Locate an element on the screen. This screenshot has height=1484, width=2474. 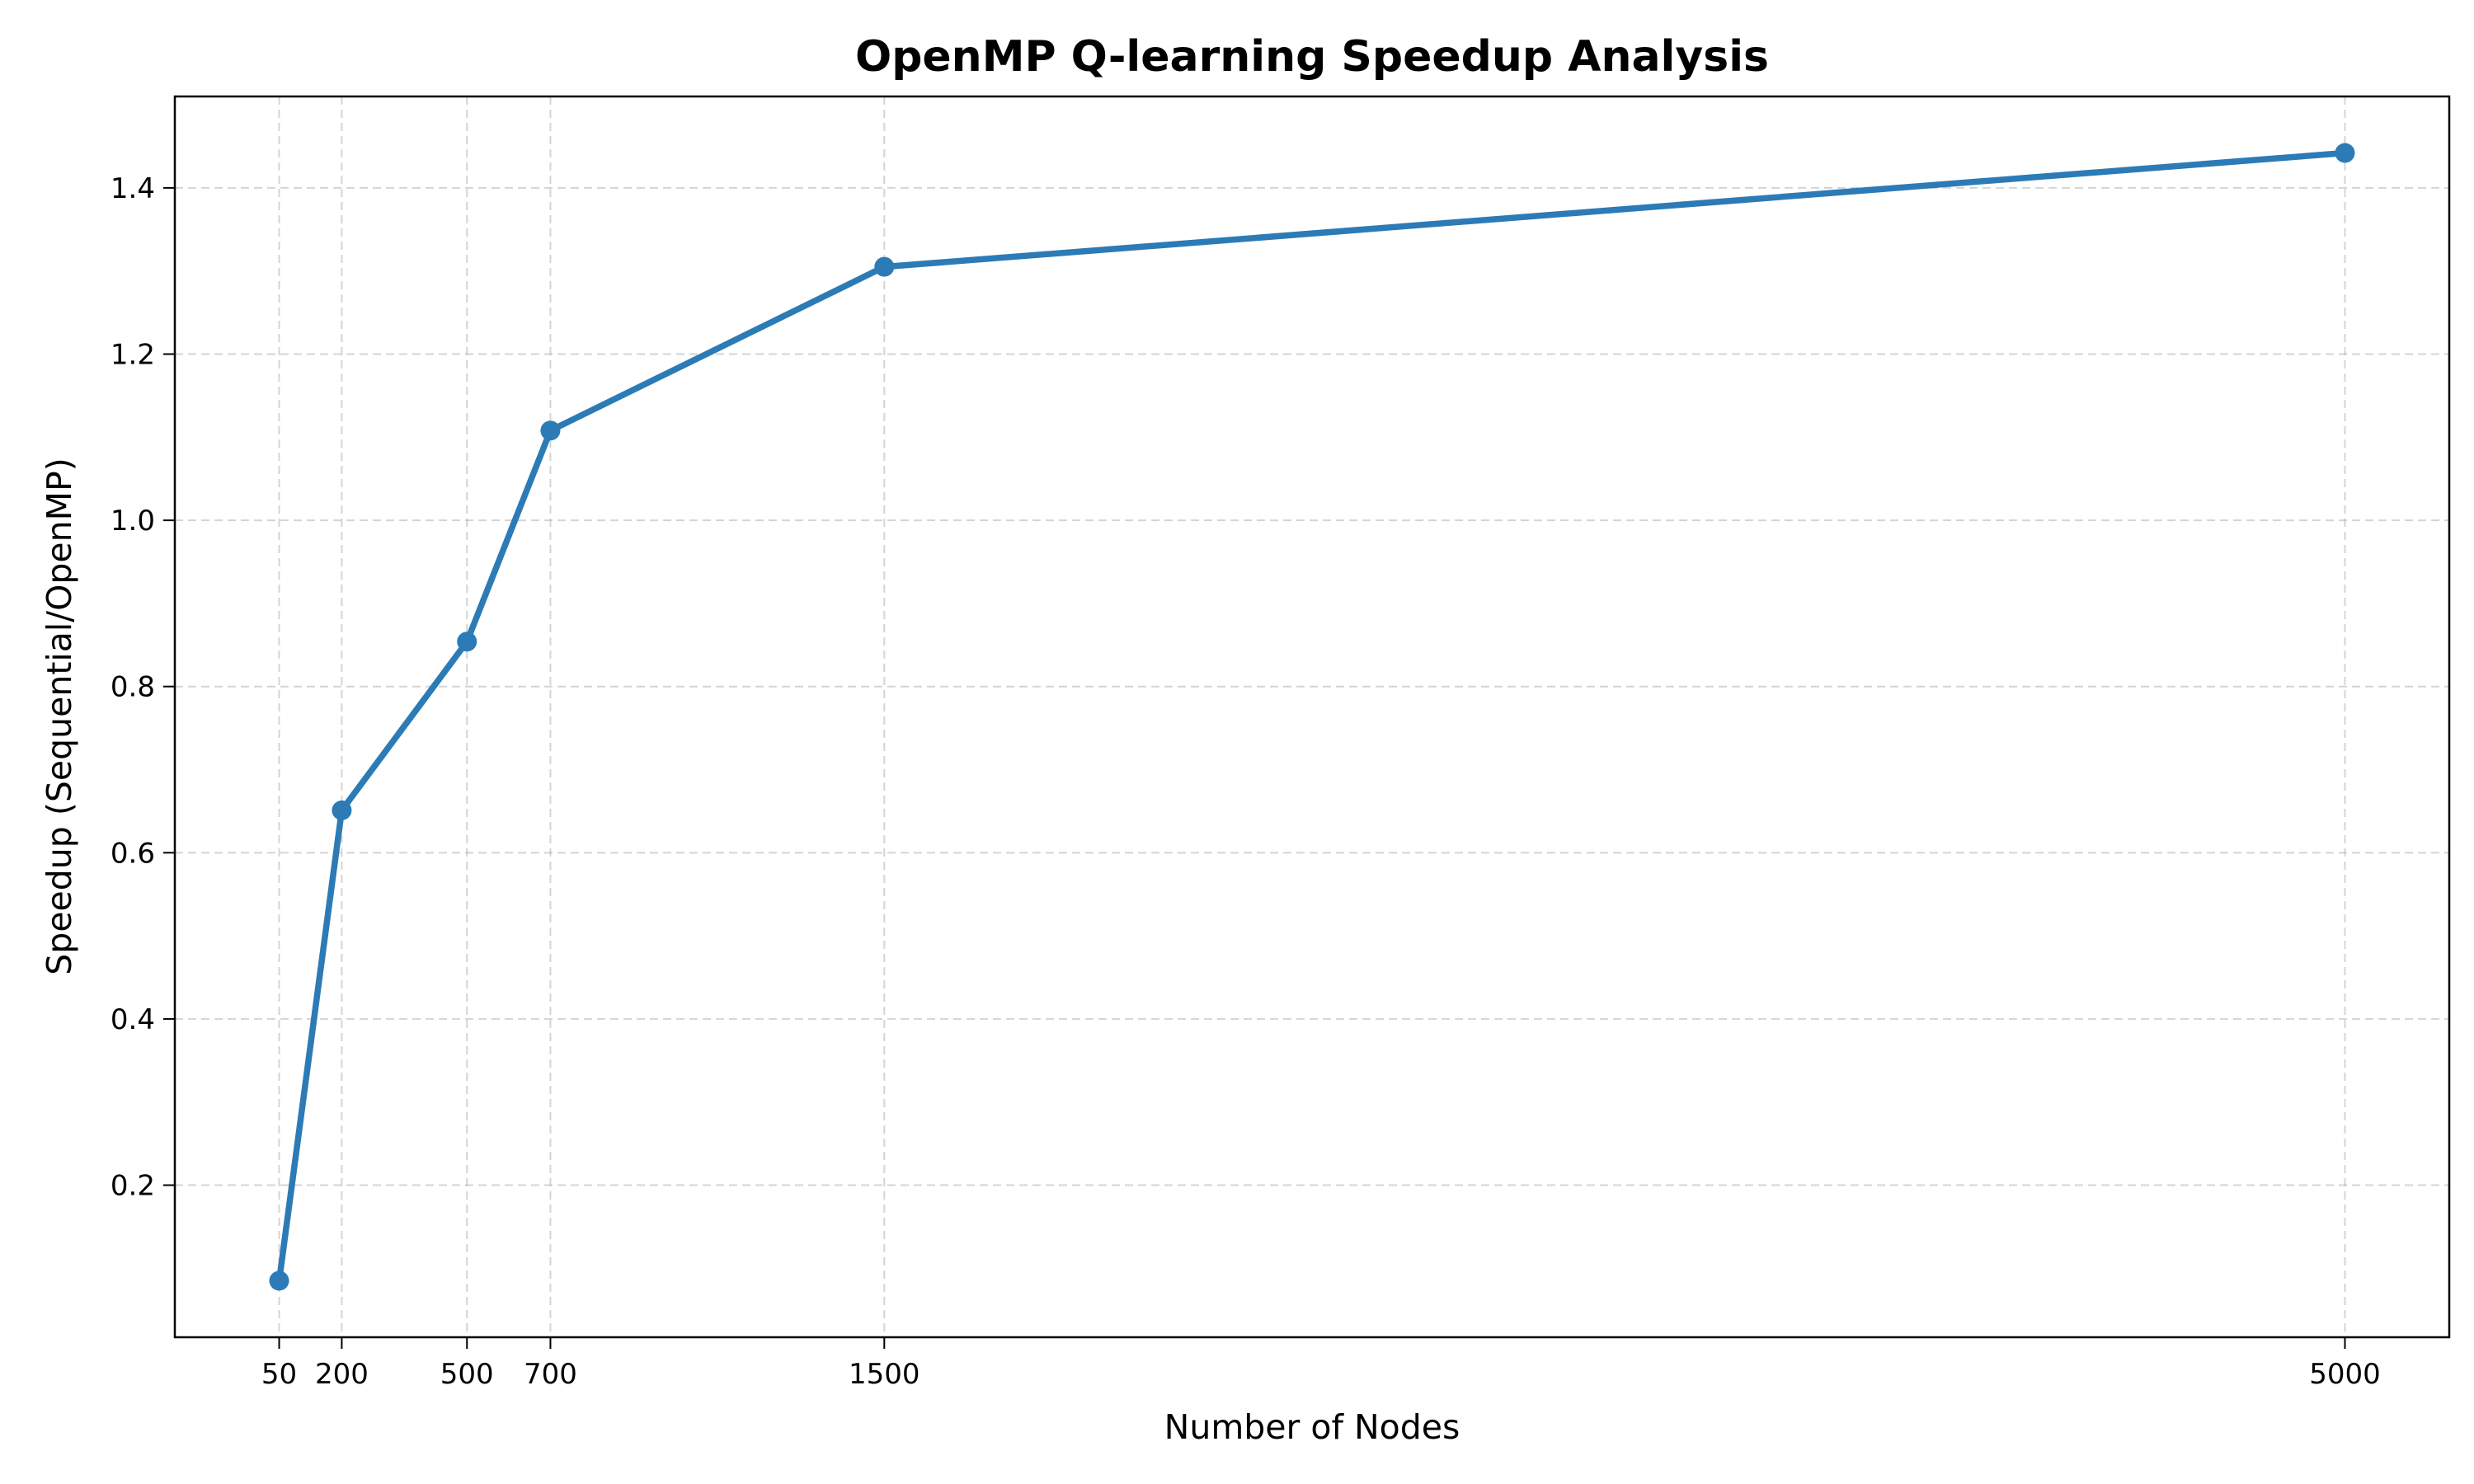
y-tick-label: 0.6 is located at coordinates (133, 853).